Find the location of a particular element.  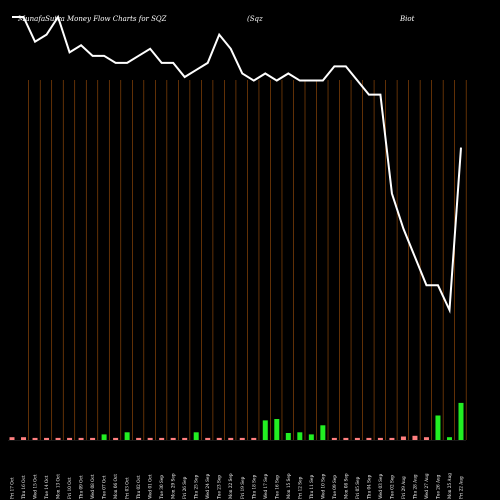

x-tick-label: Fri 29 Aug is located at coordinates (403, 487).